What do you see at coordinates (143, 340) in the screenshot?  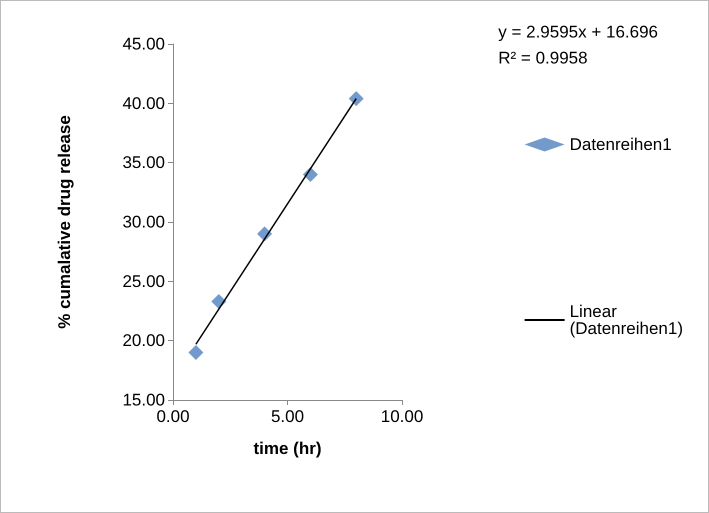 I see `y-tick-label: 20.00` at bounding box center [143, 340].